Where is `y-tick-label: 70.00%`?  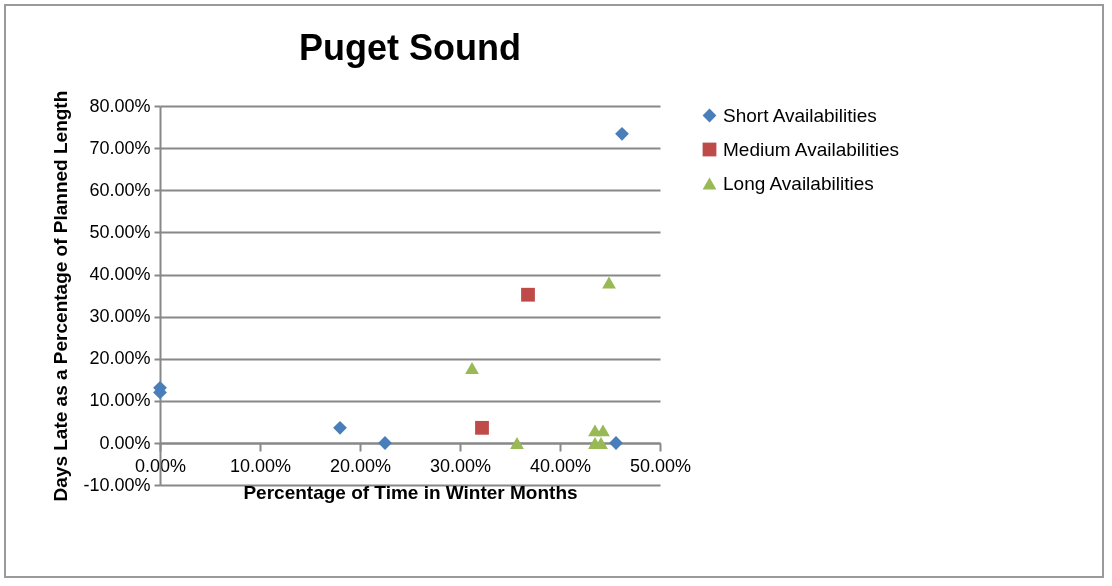 y-tick-label: 70.00% is located at coordinates (120, 147).